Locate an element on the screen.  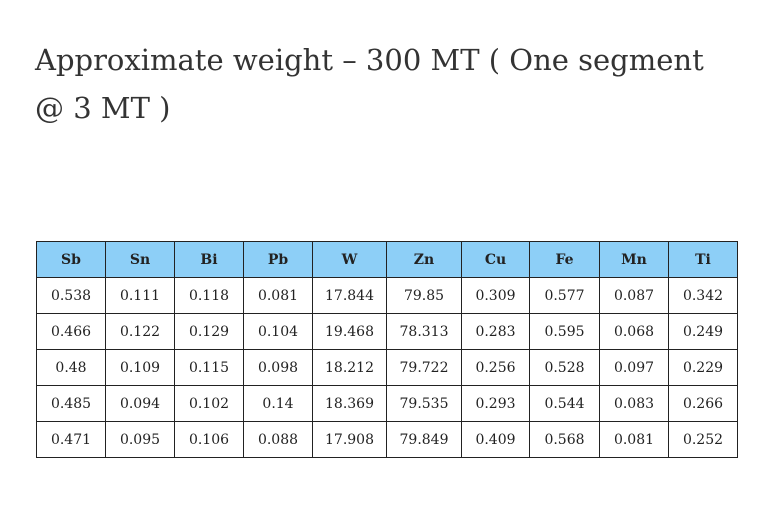
column-header: Cu is located at coordinates (495, 259).